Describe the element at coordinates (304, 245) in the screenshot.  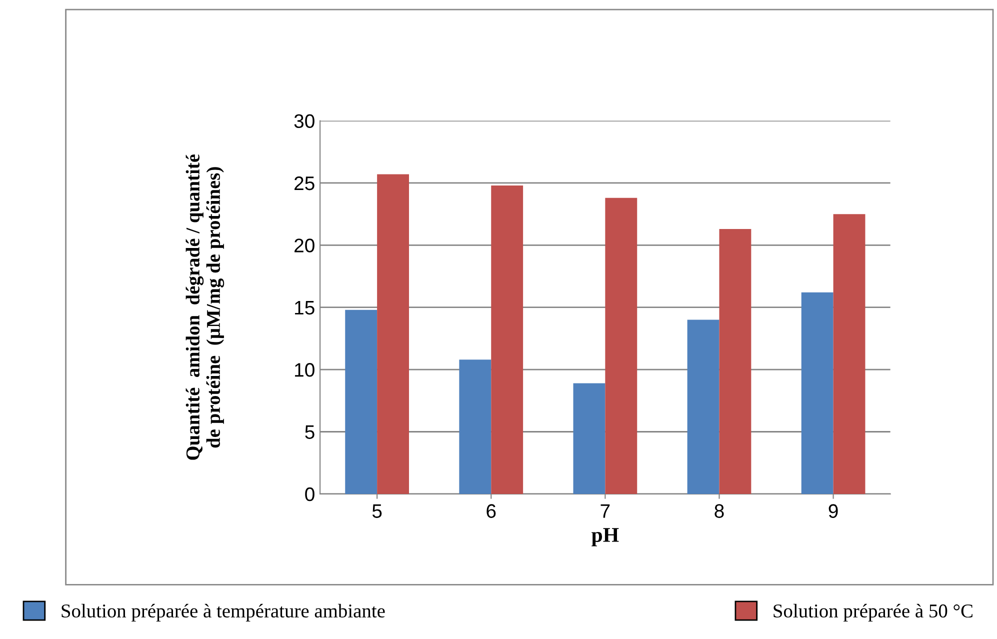
I see `y-tick-label: 20` at that location.